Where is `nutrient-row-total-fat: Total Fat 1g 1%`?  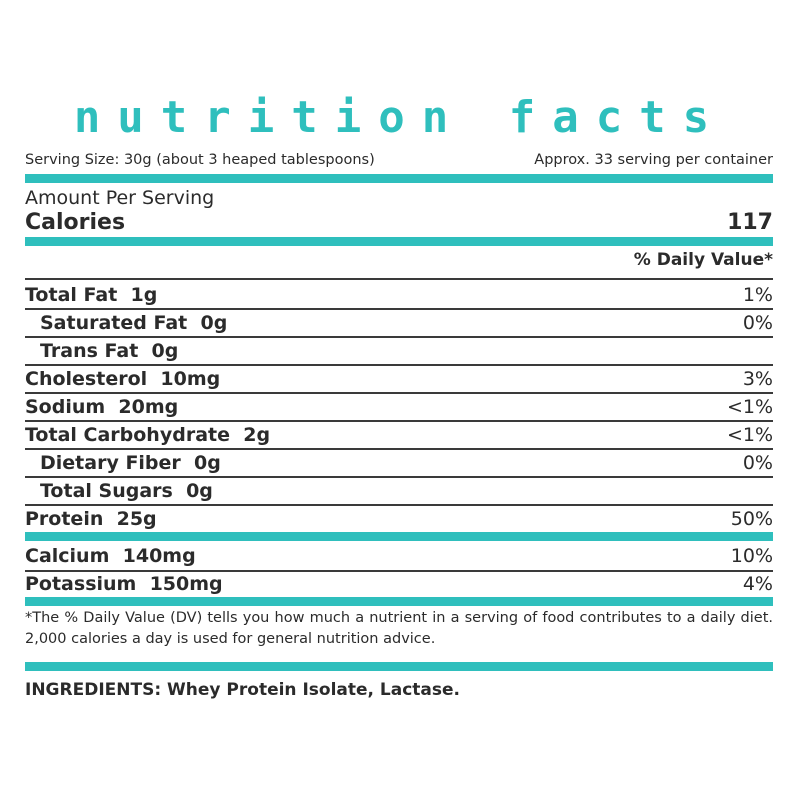
nutrient-row-total-fat: Total Fat 1g 1% is located at coordinates (399, 295).